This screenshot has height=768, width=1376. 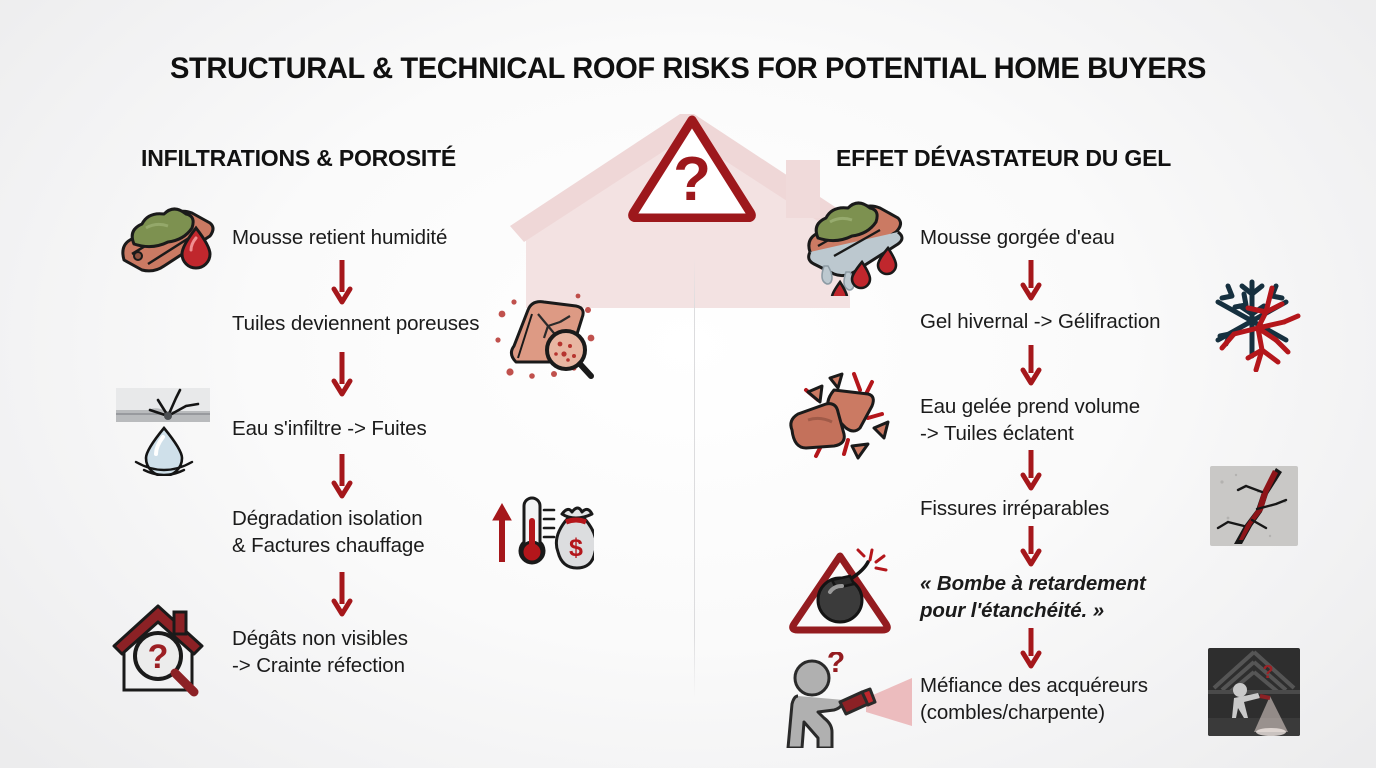 What do you see at coordinates (1017, 237) in the screenshot?
I see `step-text-right-1: Mousse gorgée d'eau` at bounding box center [1017, 237].